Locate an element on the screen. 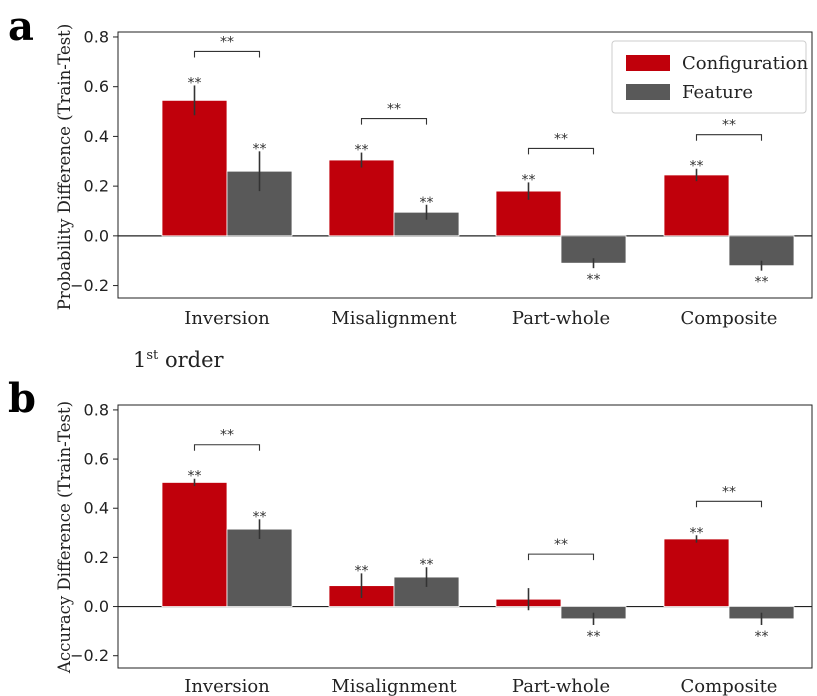 This screenshot has width=817, height=696. panel-a-bar-feature is located at coordinates (259, 203).